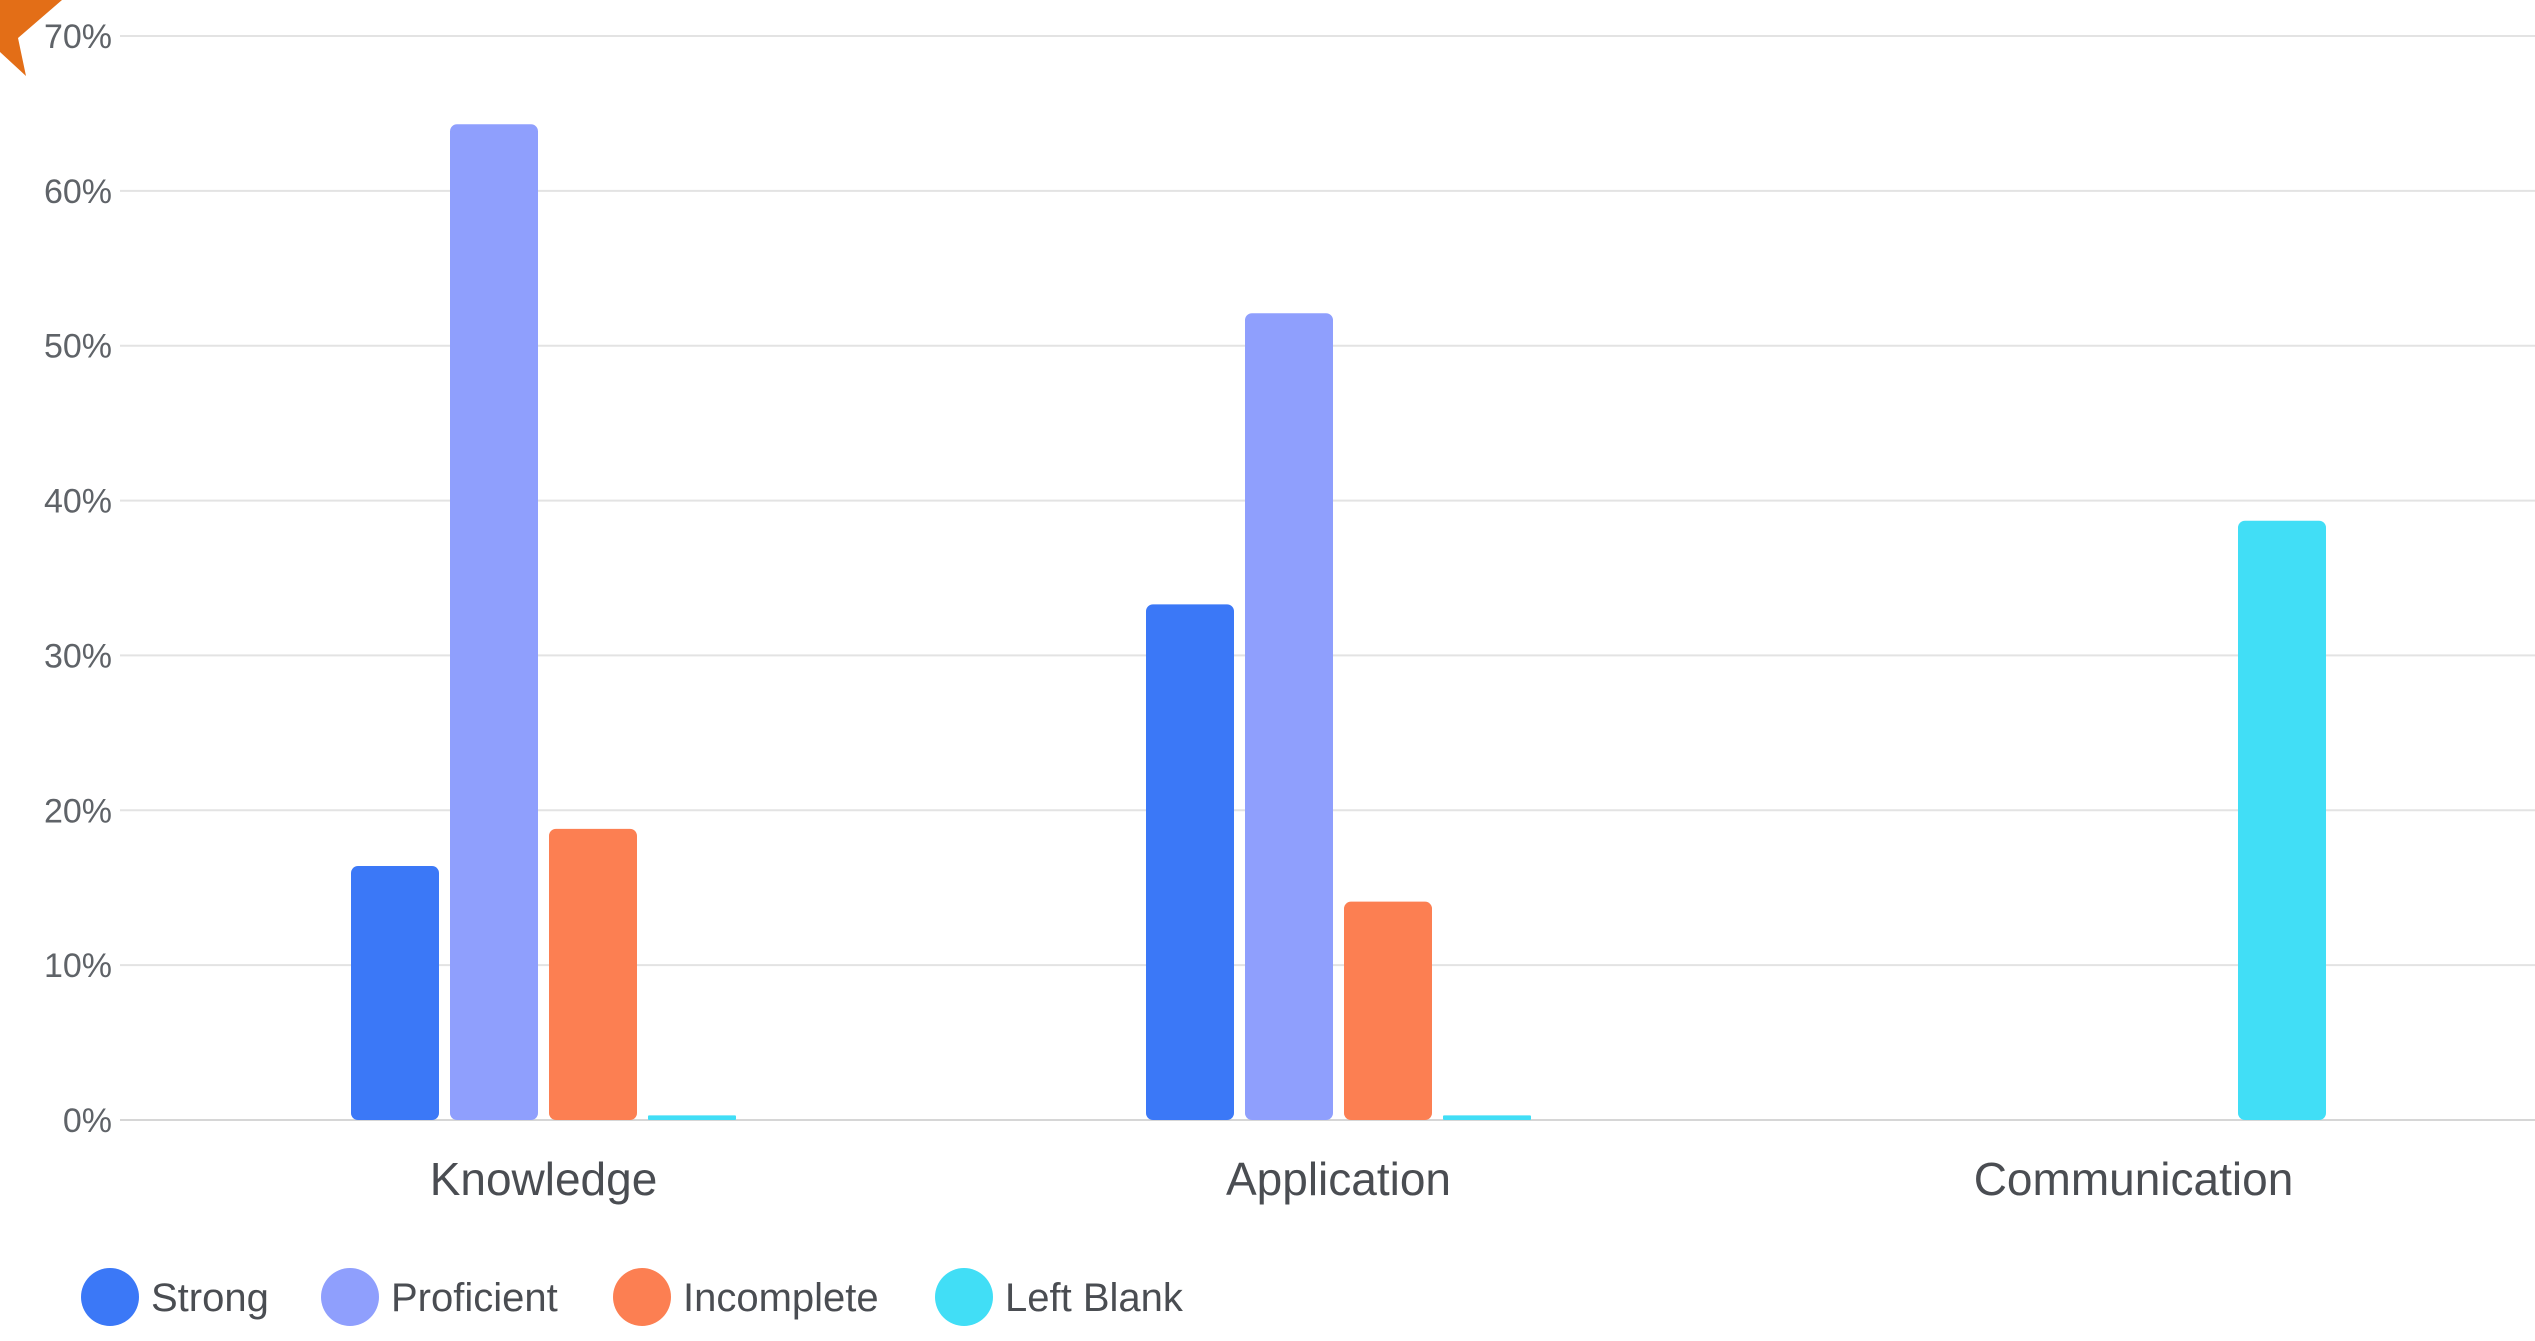 The width and height of the screenshot is (2535, 1341). Describe the element at coordinates (78, 347) in the screenshot. I see `y-tick-label: 50%` at that location.